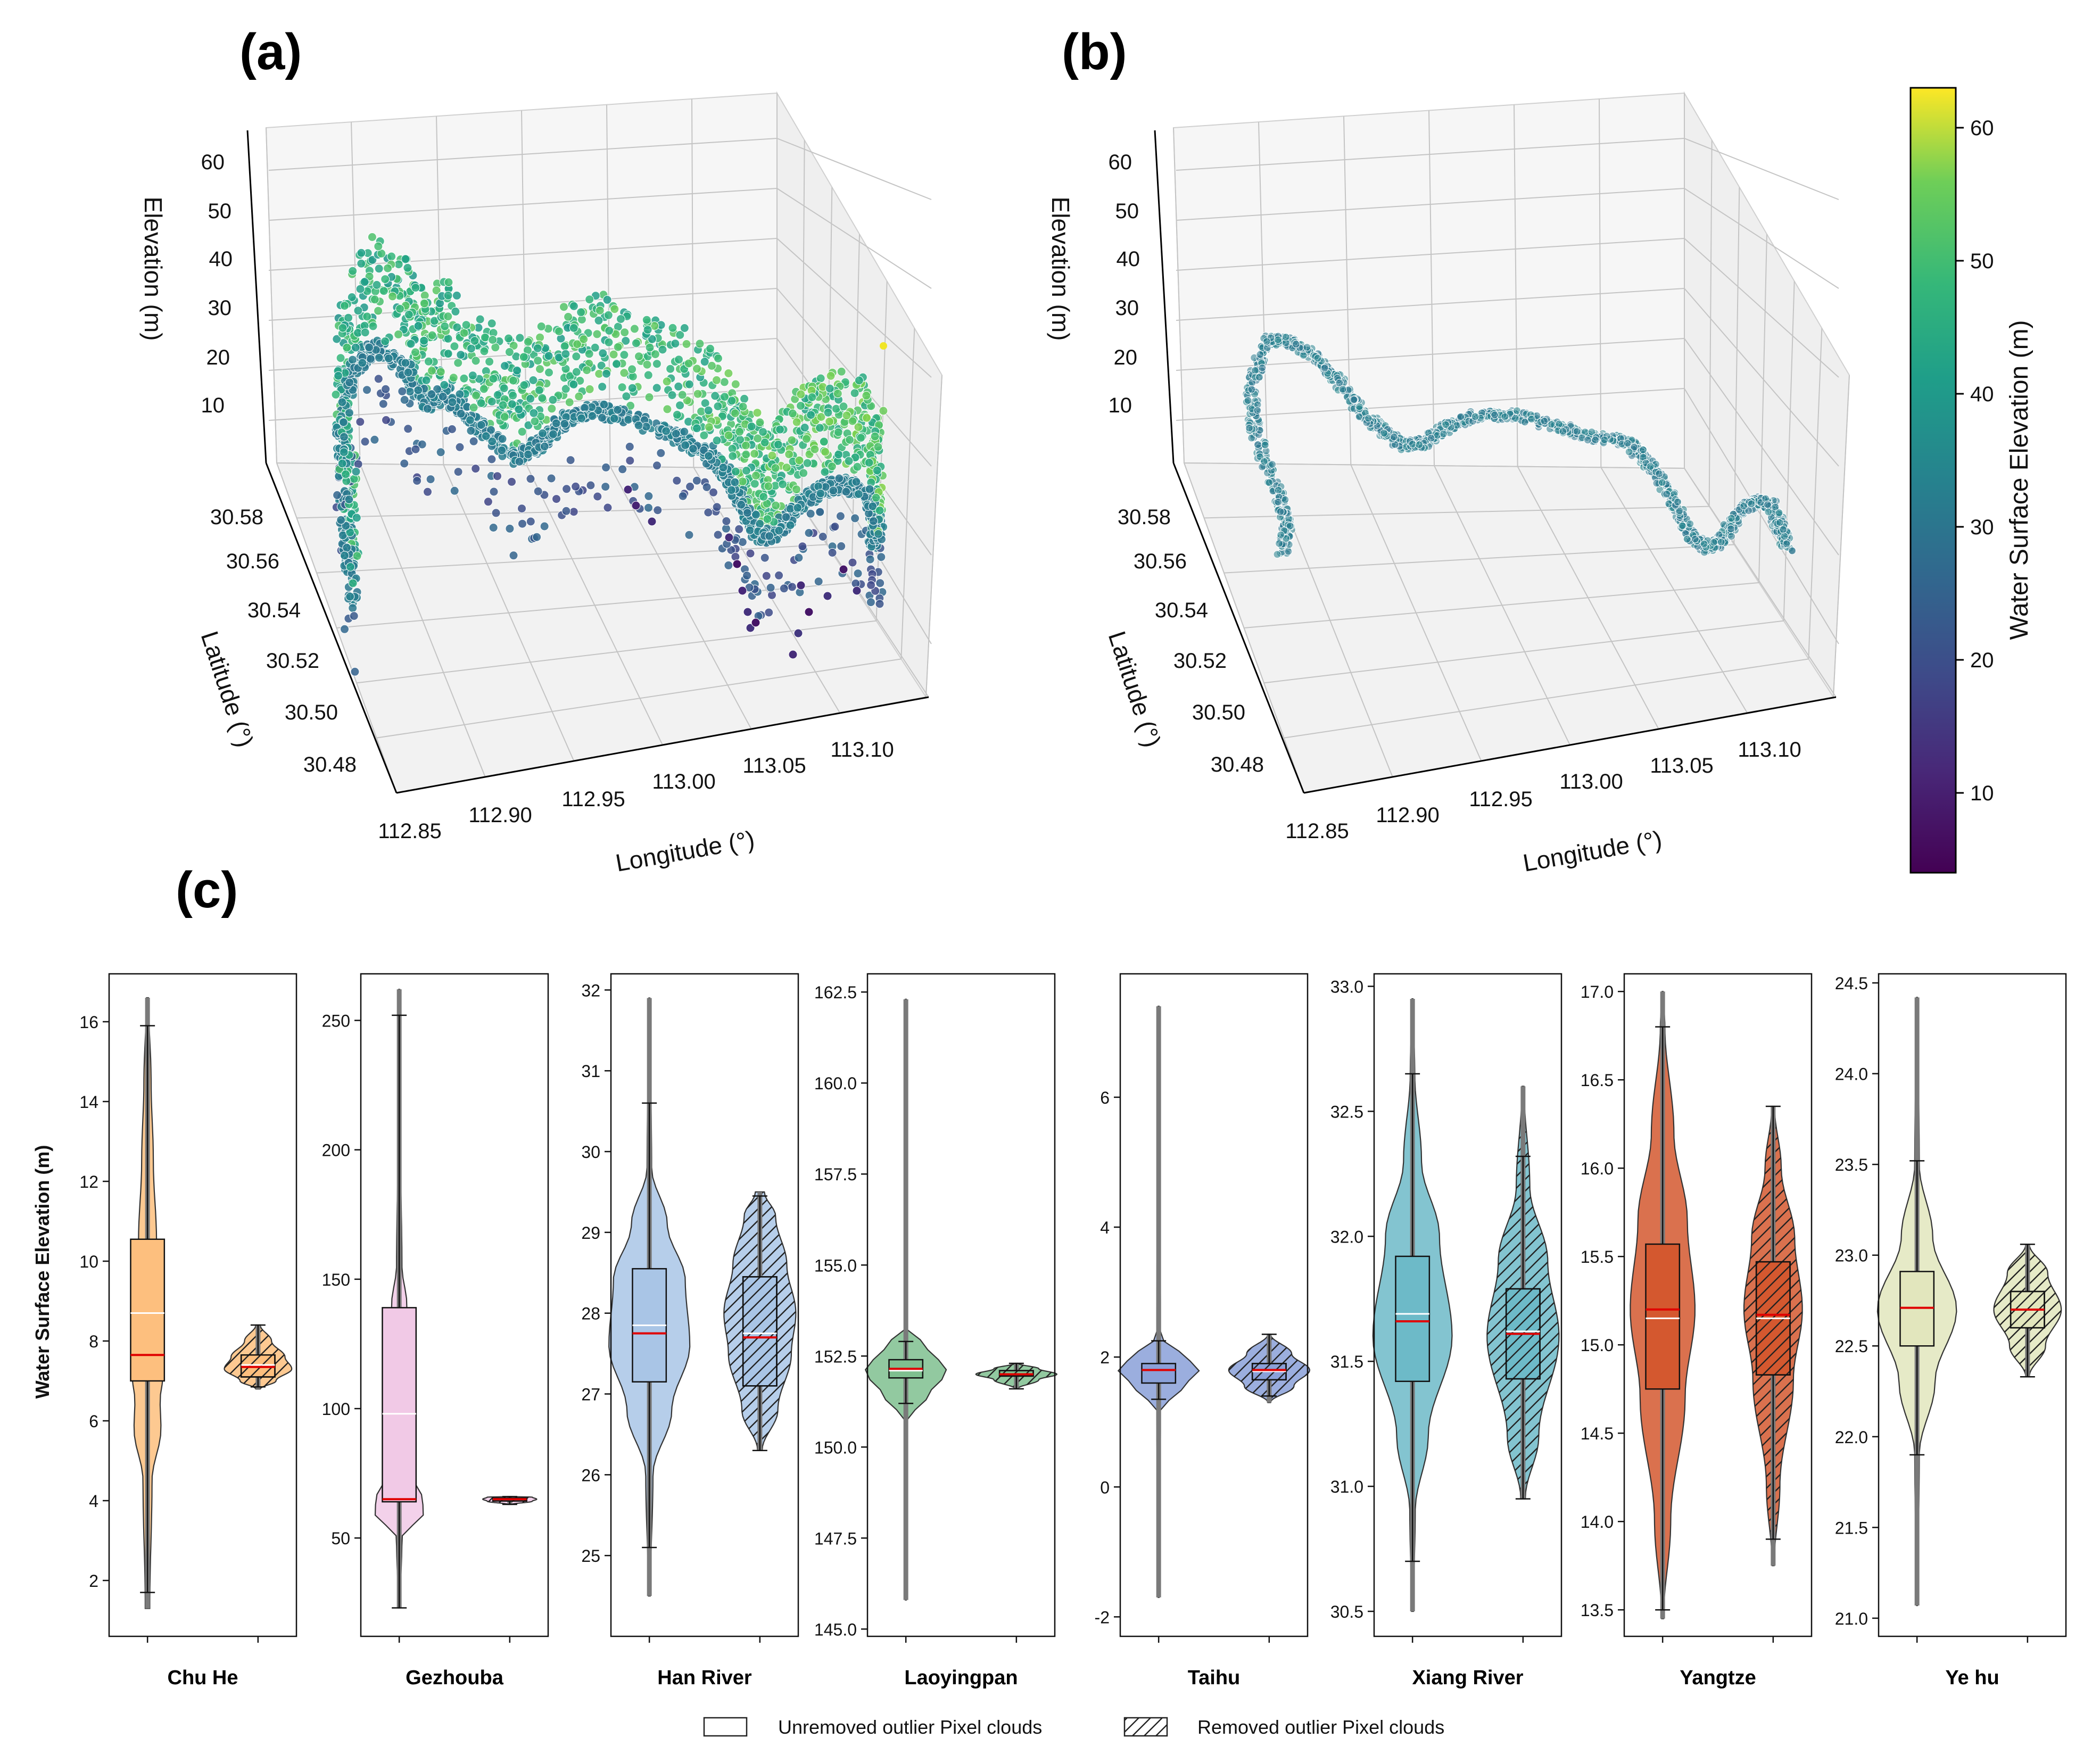 The width and height of the screenshot is (2100, 1763). What do you see at coordinates (2019, 480) in the screenshot?
I see `colorbar-label: Water Surface Elevation (m)` at bounding box center [2019, 480].